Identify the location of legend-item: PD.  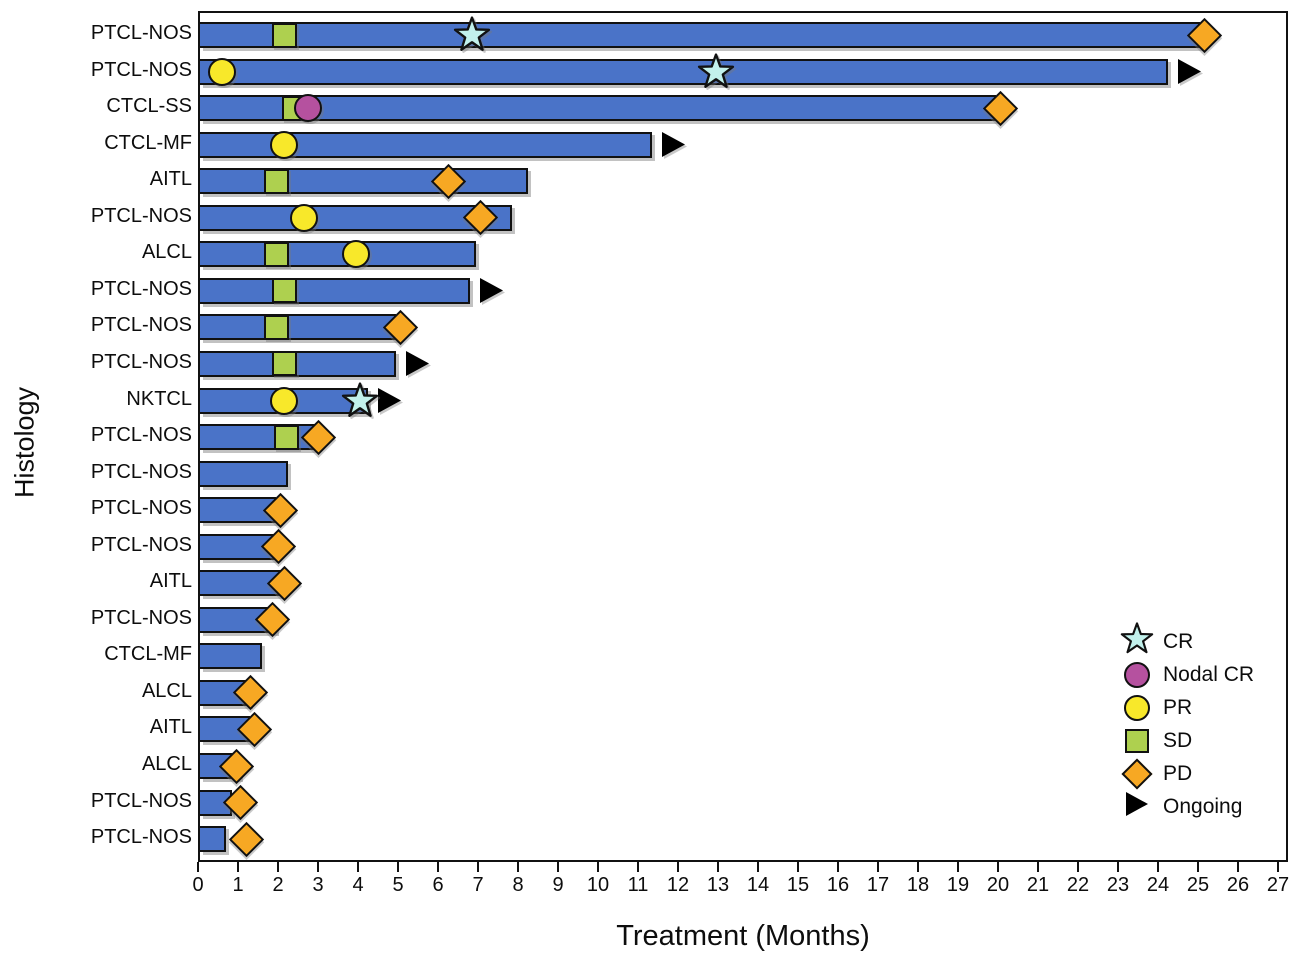
(1187, 773).